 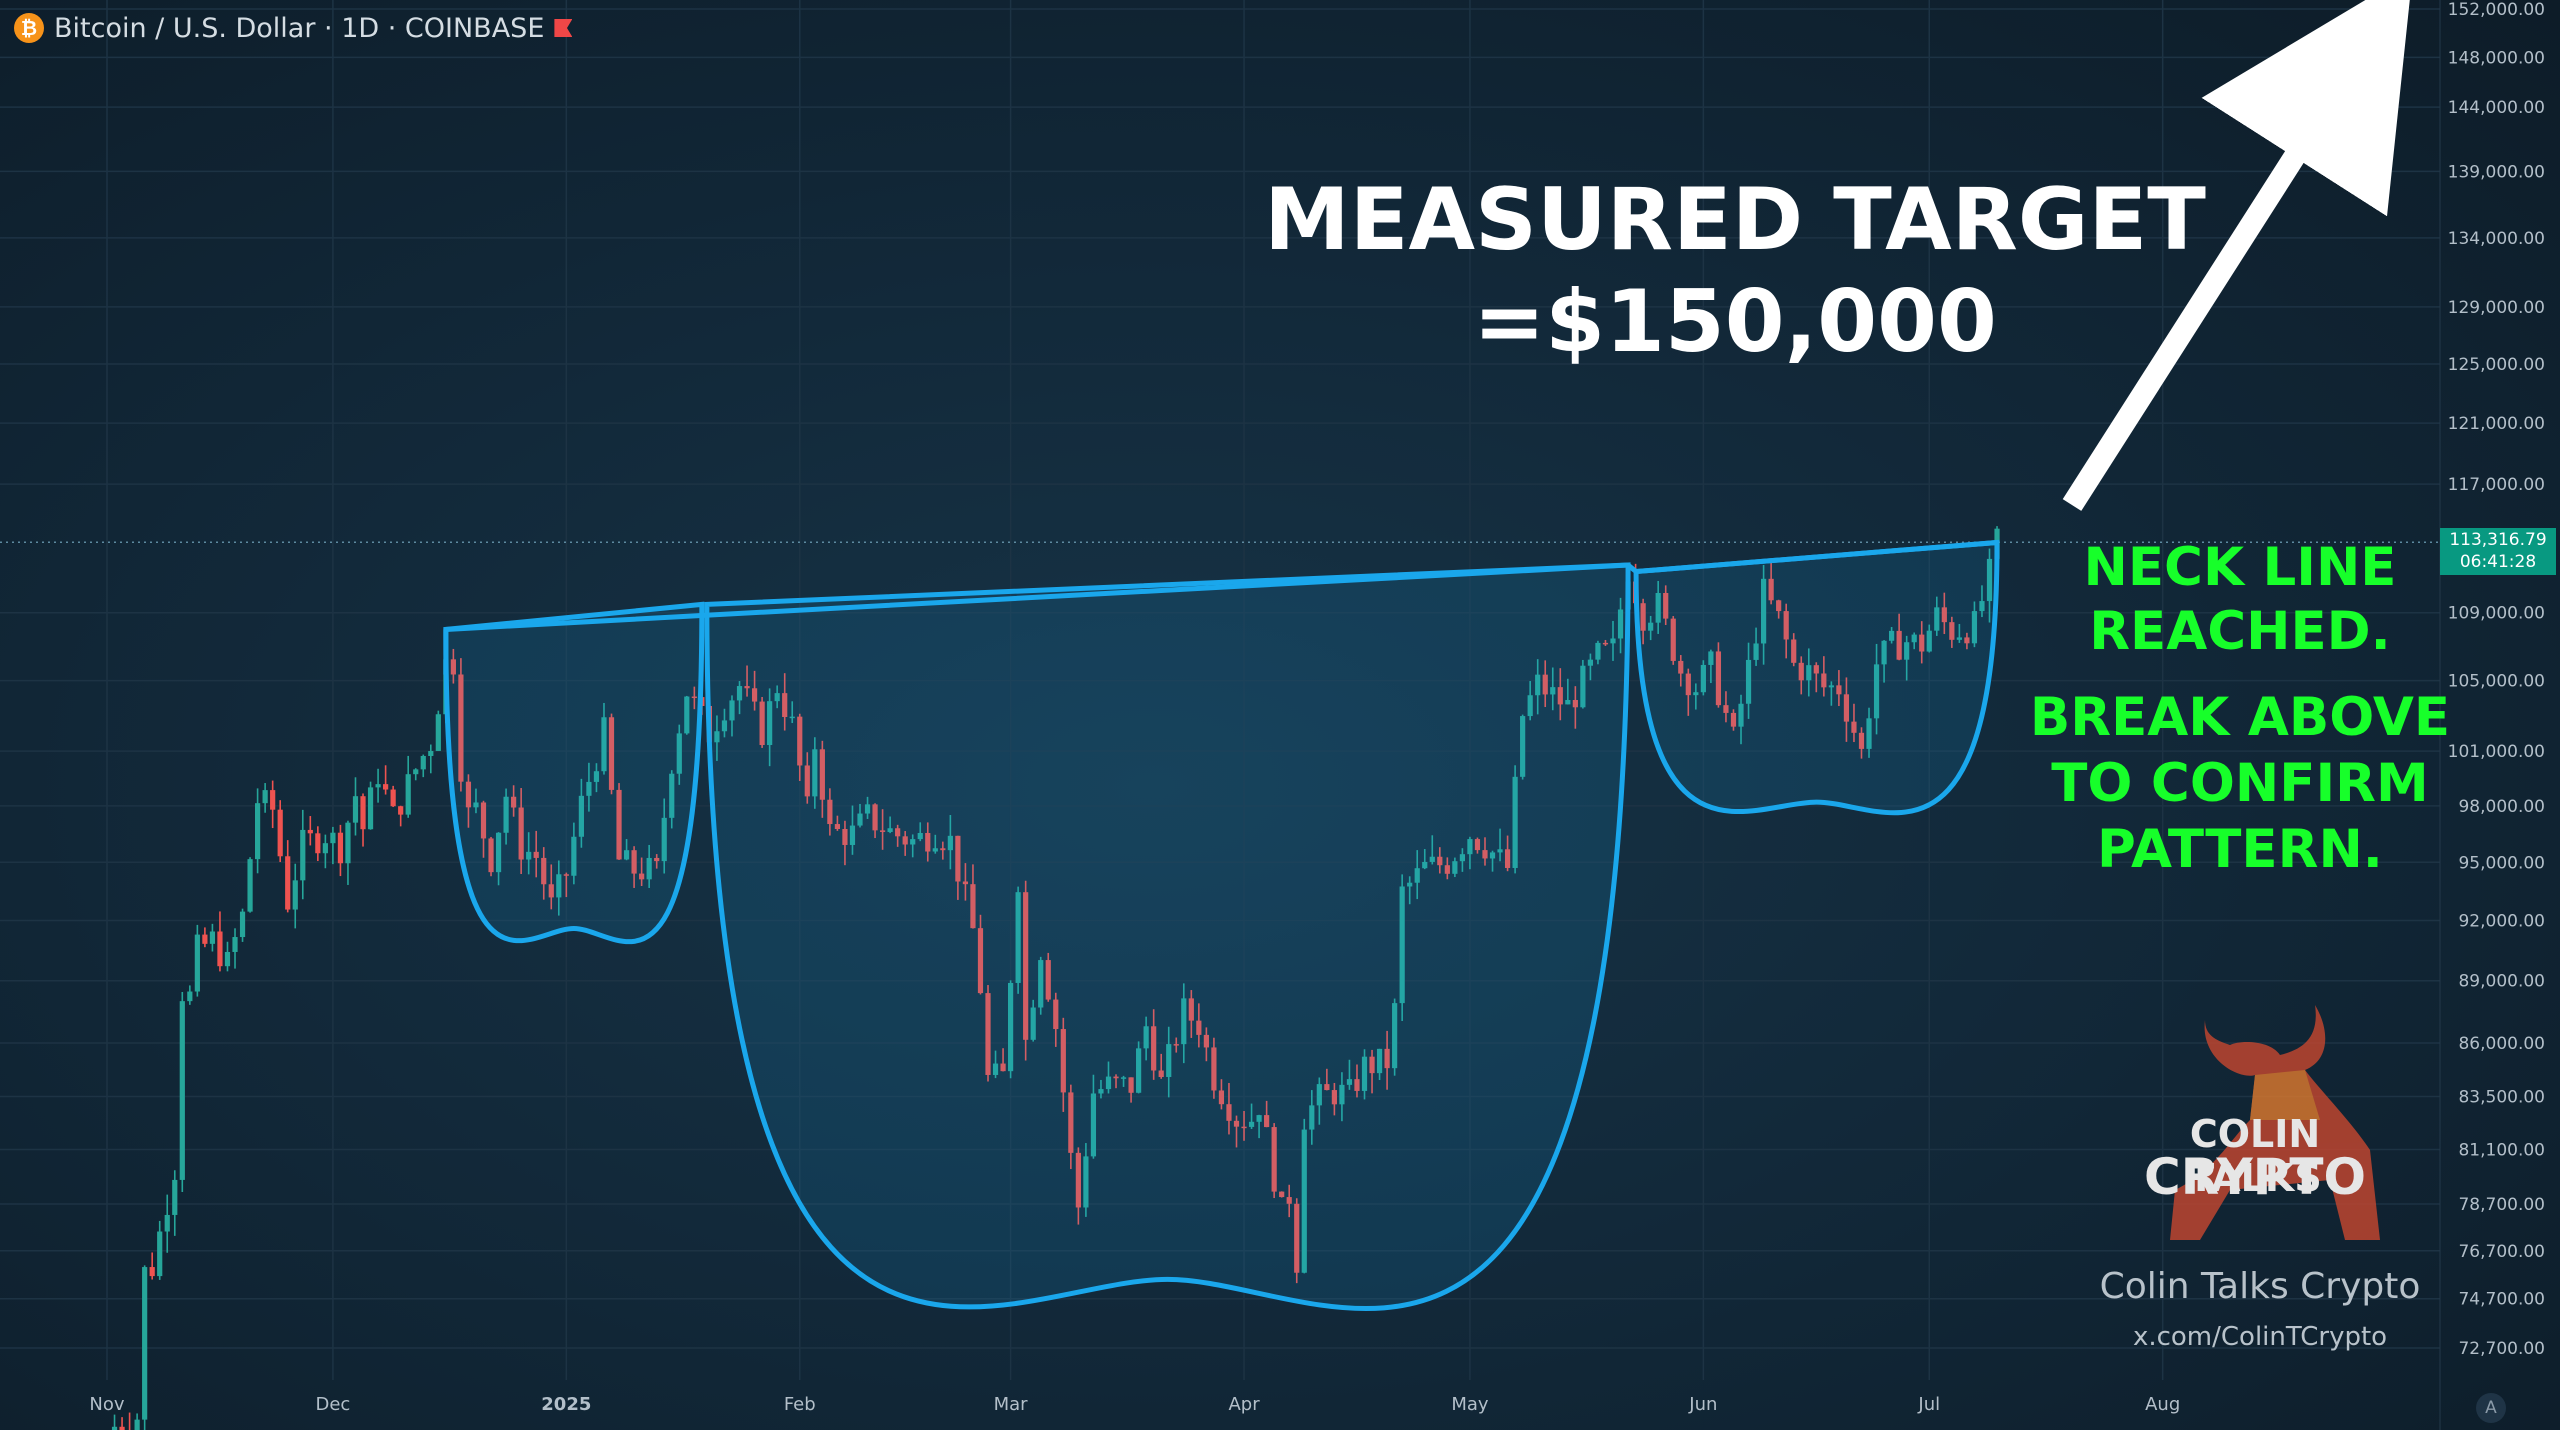 What do you see at coordinates (2255, 1156) in the screenshot?
I see `logo-text-line1: COLIN TALKS` at bounding box center [2255, 1156].